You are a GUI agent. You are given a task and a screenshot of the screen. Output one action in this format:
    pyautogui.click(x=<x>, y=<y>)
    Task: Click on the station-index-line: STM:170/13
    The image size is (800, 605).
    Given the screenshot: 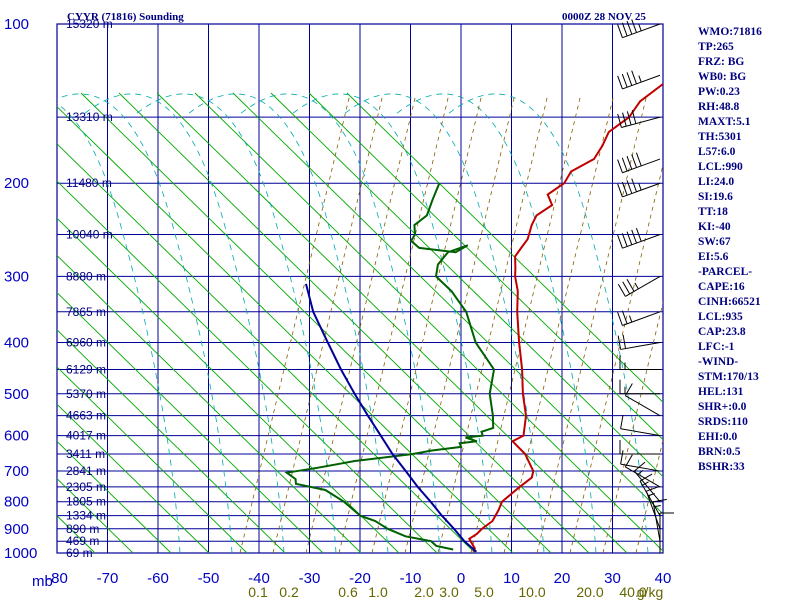 What is the action you would take?
    pyautogui.click(x=728, y=377)
    